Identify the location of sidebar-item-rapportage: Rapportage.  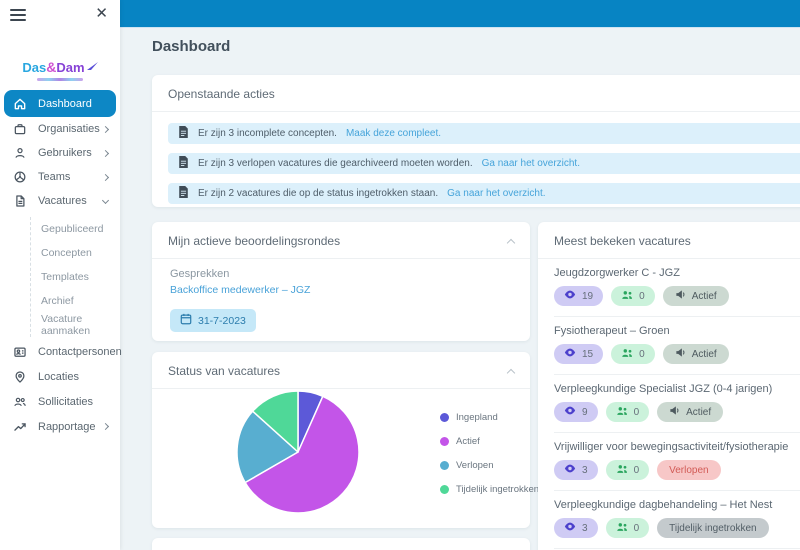
(60, 426).